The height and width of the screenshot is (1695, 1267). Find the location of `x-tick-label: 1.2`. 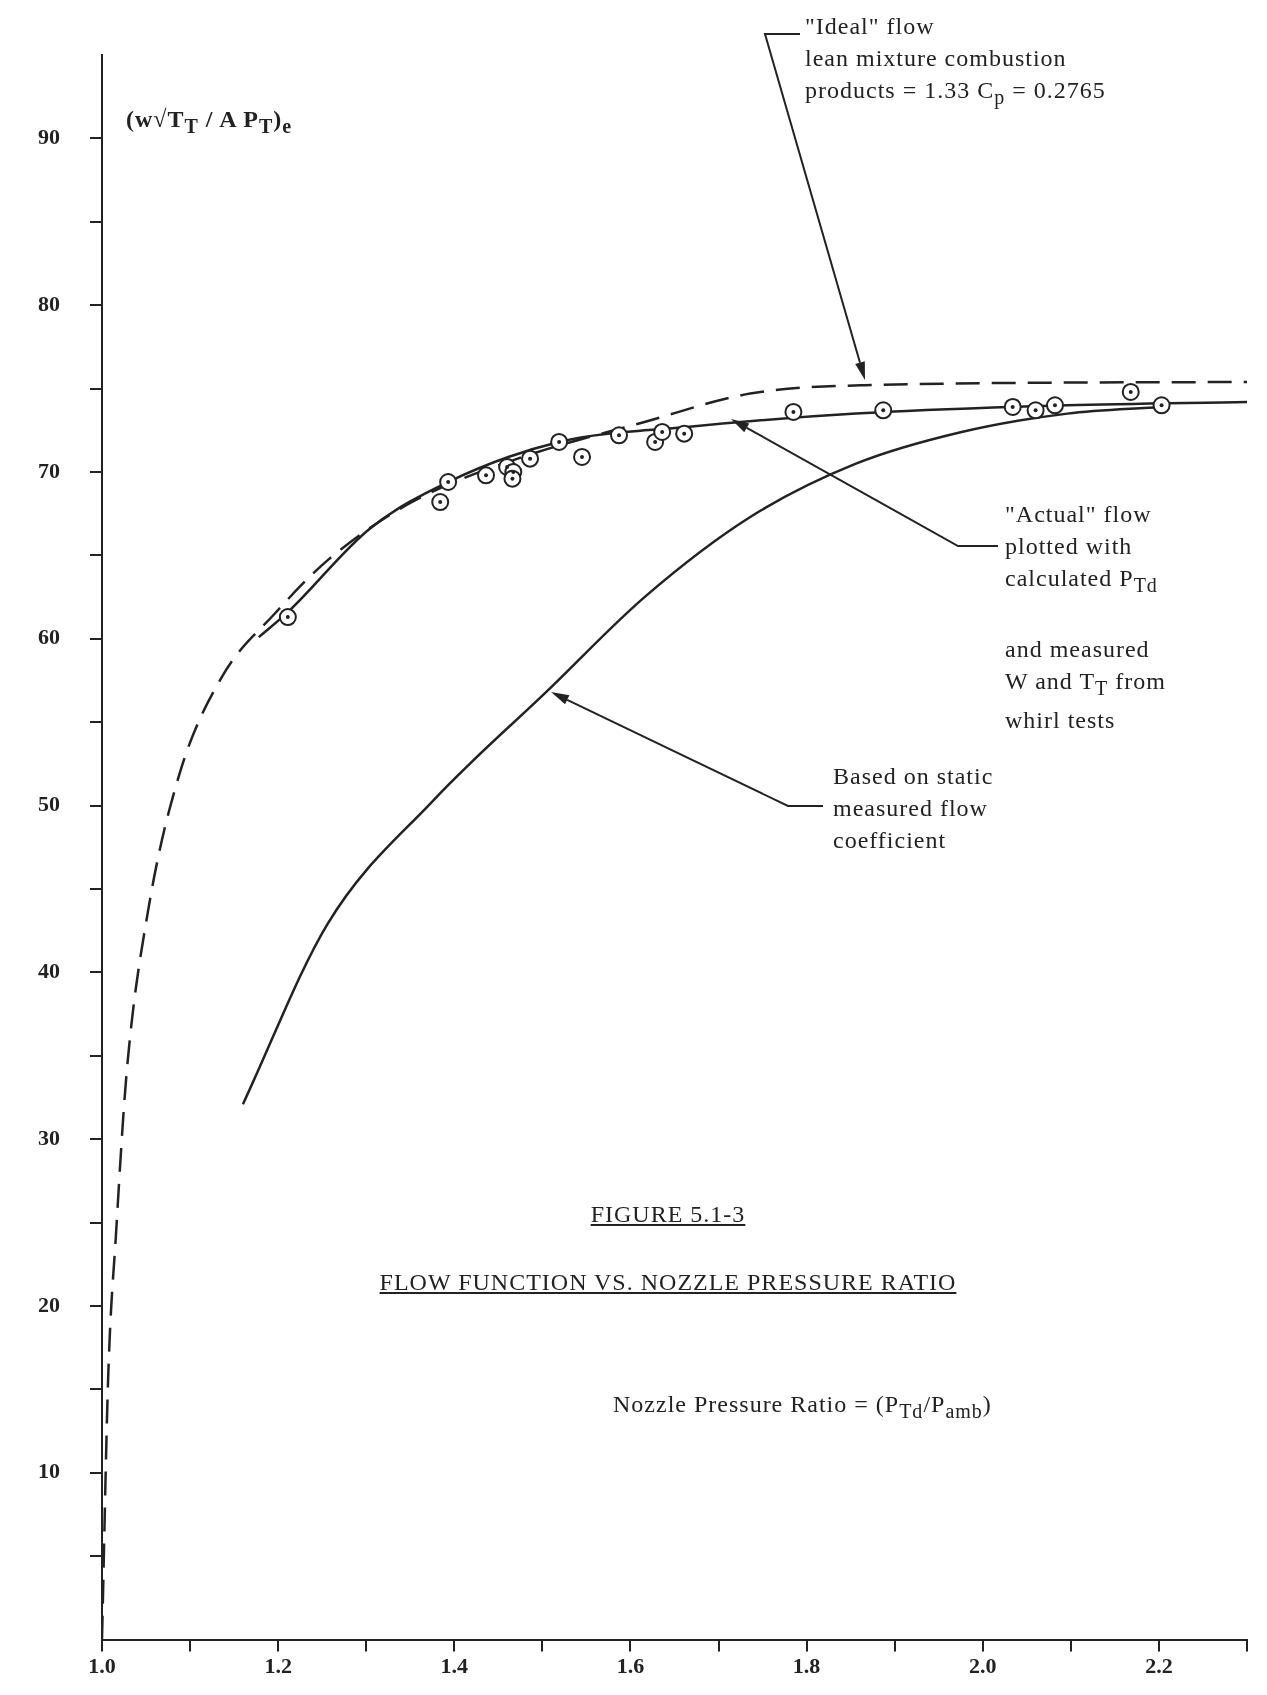

x-tick-label: 1.2 is located at coordinates (278, 1666).